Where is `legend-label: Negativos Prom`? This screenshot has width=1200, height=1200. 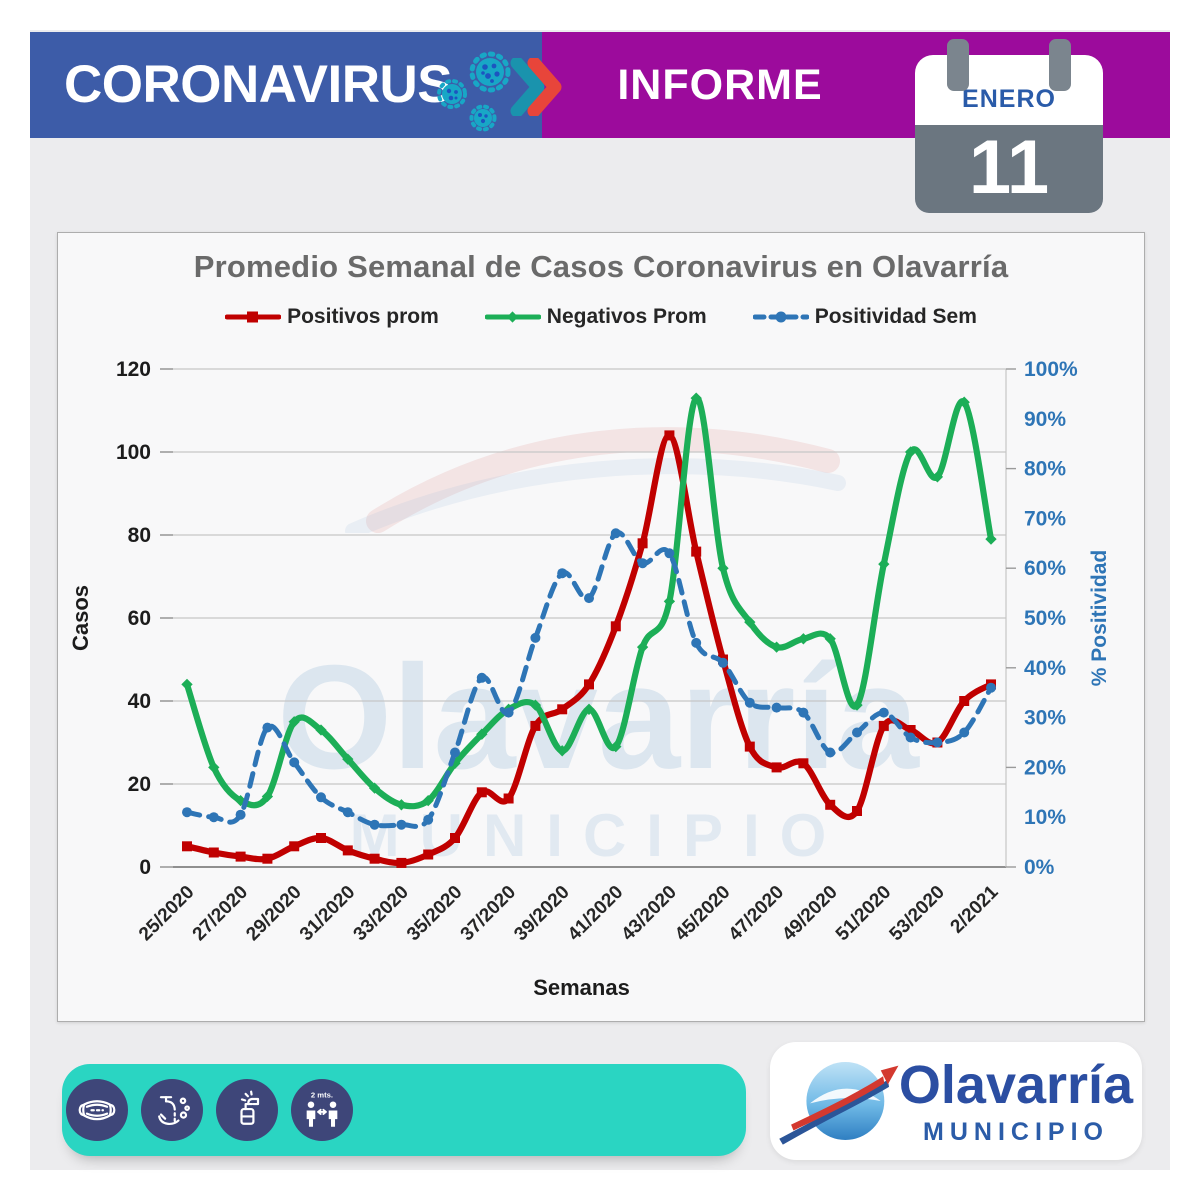 legend-label: Negativos Prom is located at coordinates (626, 316).